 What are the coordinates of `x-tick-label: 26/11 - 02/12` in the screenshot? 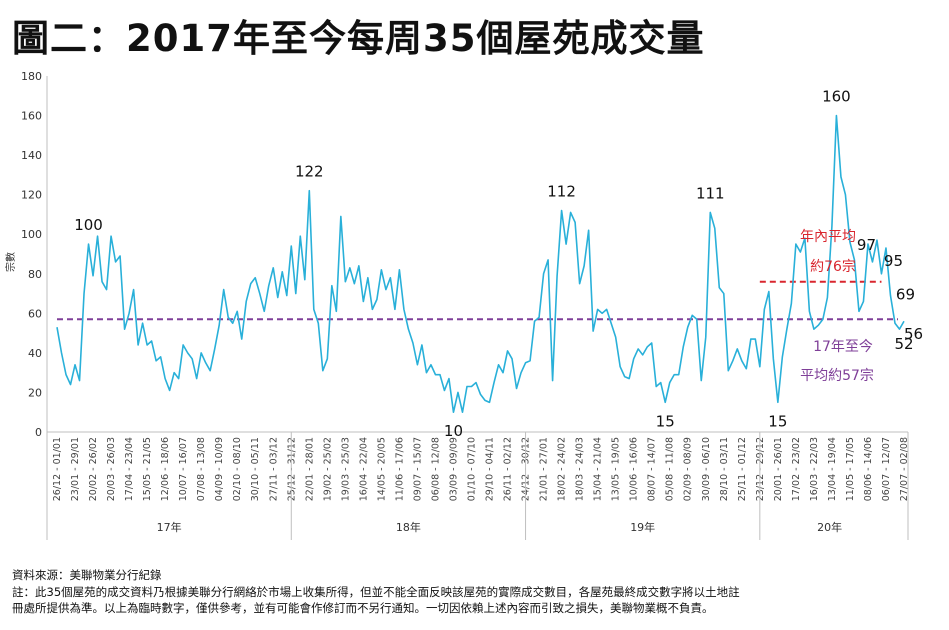 It's located at (508, 469).